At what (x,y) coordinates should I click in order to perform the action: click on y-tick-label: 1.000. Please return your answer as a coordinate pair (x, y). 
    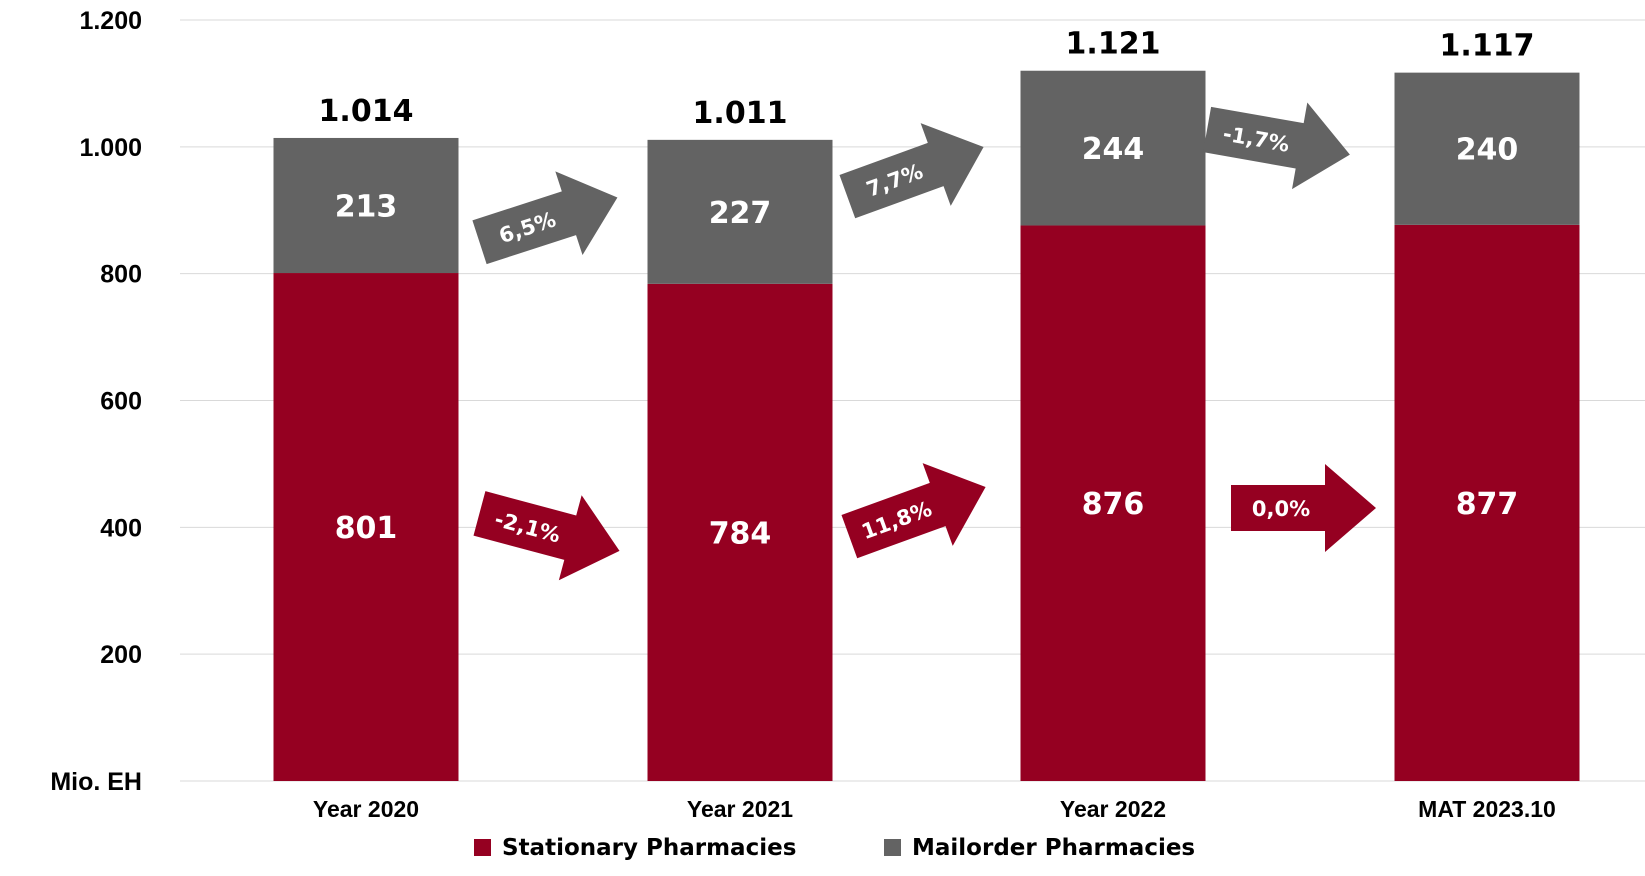
    Looking at the image, I should click on (110, 148).